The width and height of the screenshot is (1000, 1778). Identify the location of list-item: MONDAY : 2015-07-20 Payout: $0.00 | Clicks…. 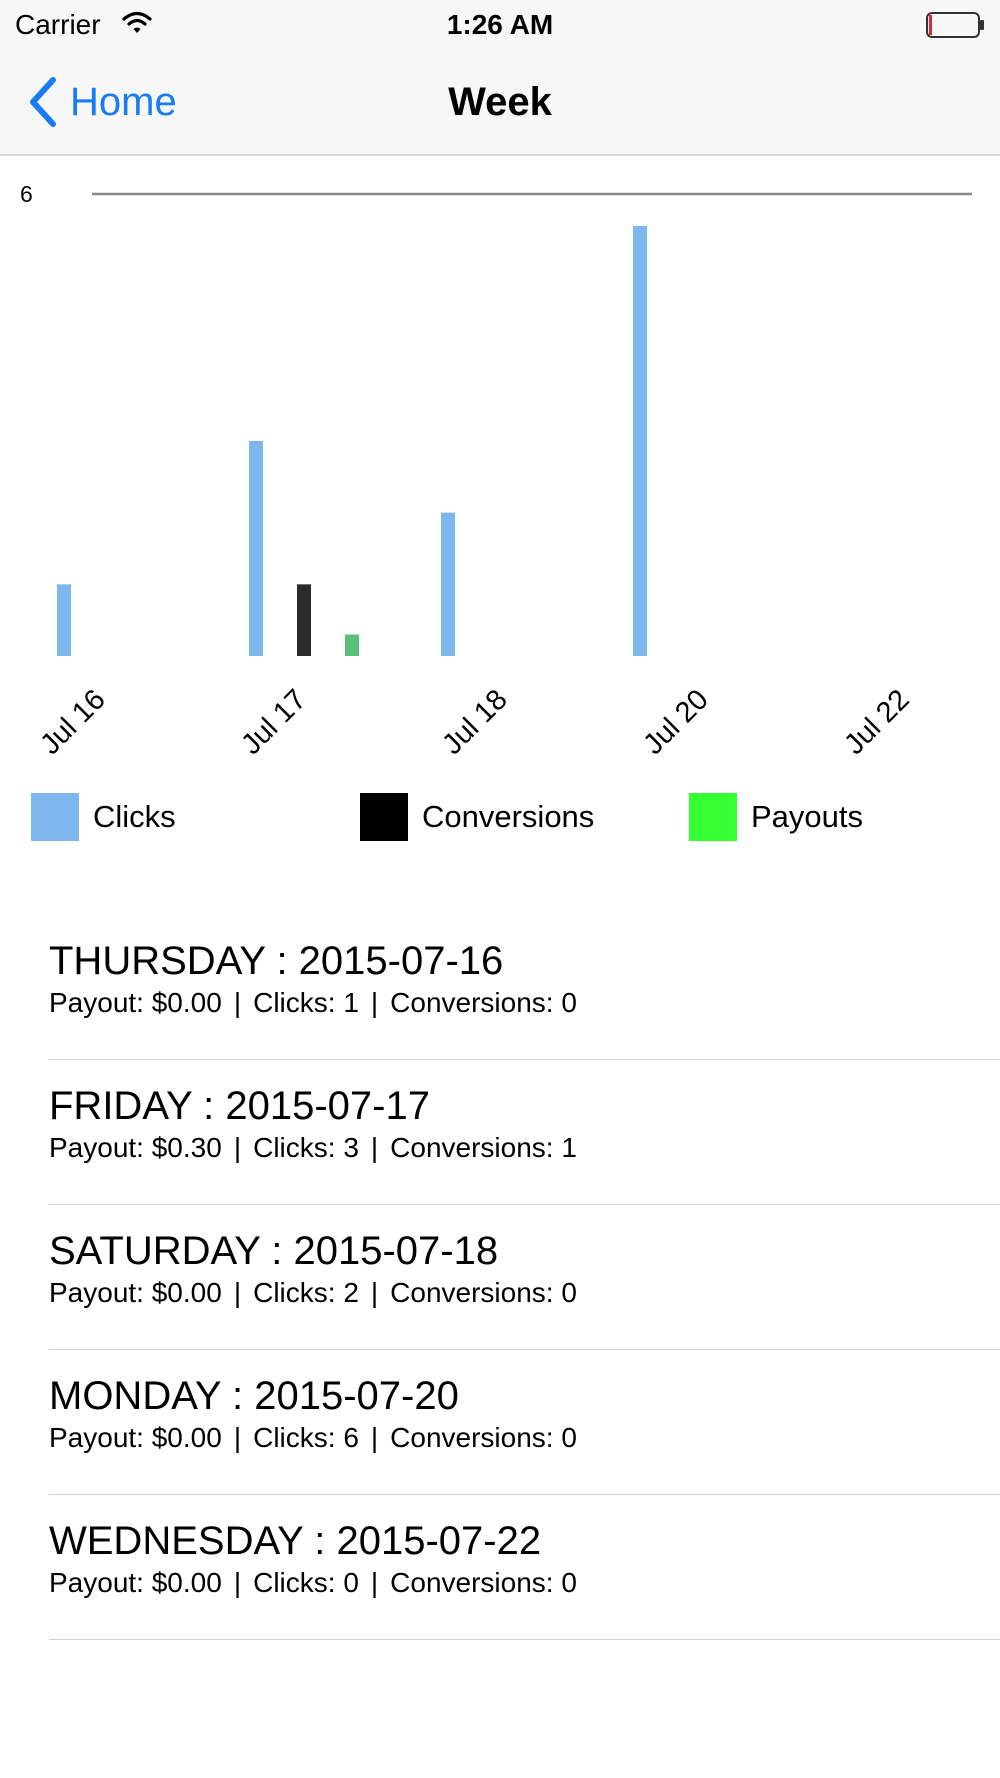
(524, 1422).